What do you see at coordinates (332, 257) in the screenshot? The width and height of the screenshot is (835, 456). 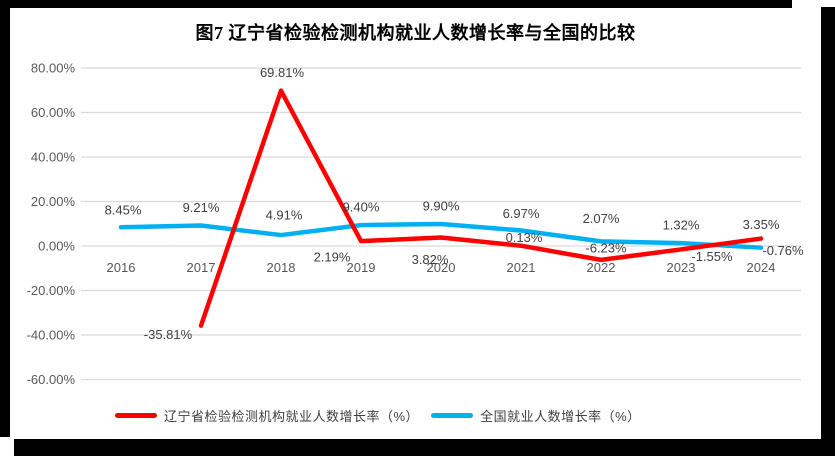 I see `data-label: 2.19%` at bounding box center [332, 257].